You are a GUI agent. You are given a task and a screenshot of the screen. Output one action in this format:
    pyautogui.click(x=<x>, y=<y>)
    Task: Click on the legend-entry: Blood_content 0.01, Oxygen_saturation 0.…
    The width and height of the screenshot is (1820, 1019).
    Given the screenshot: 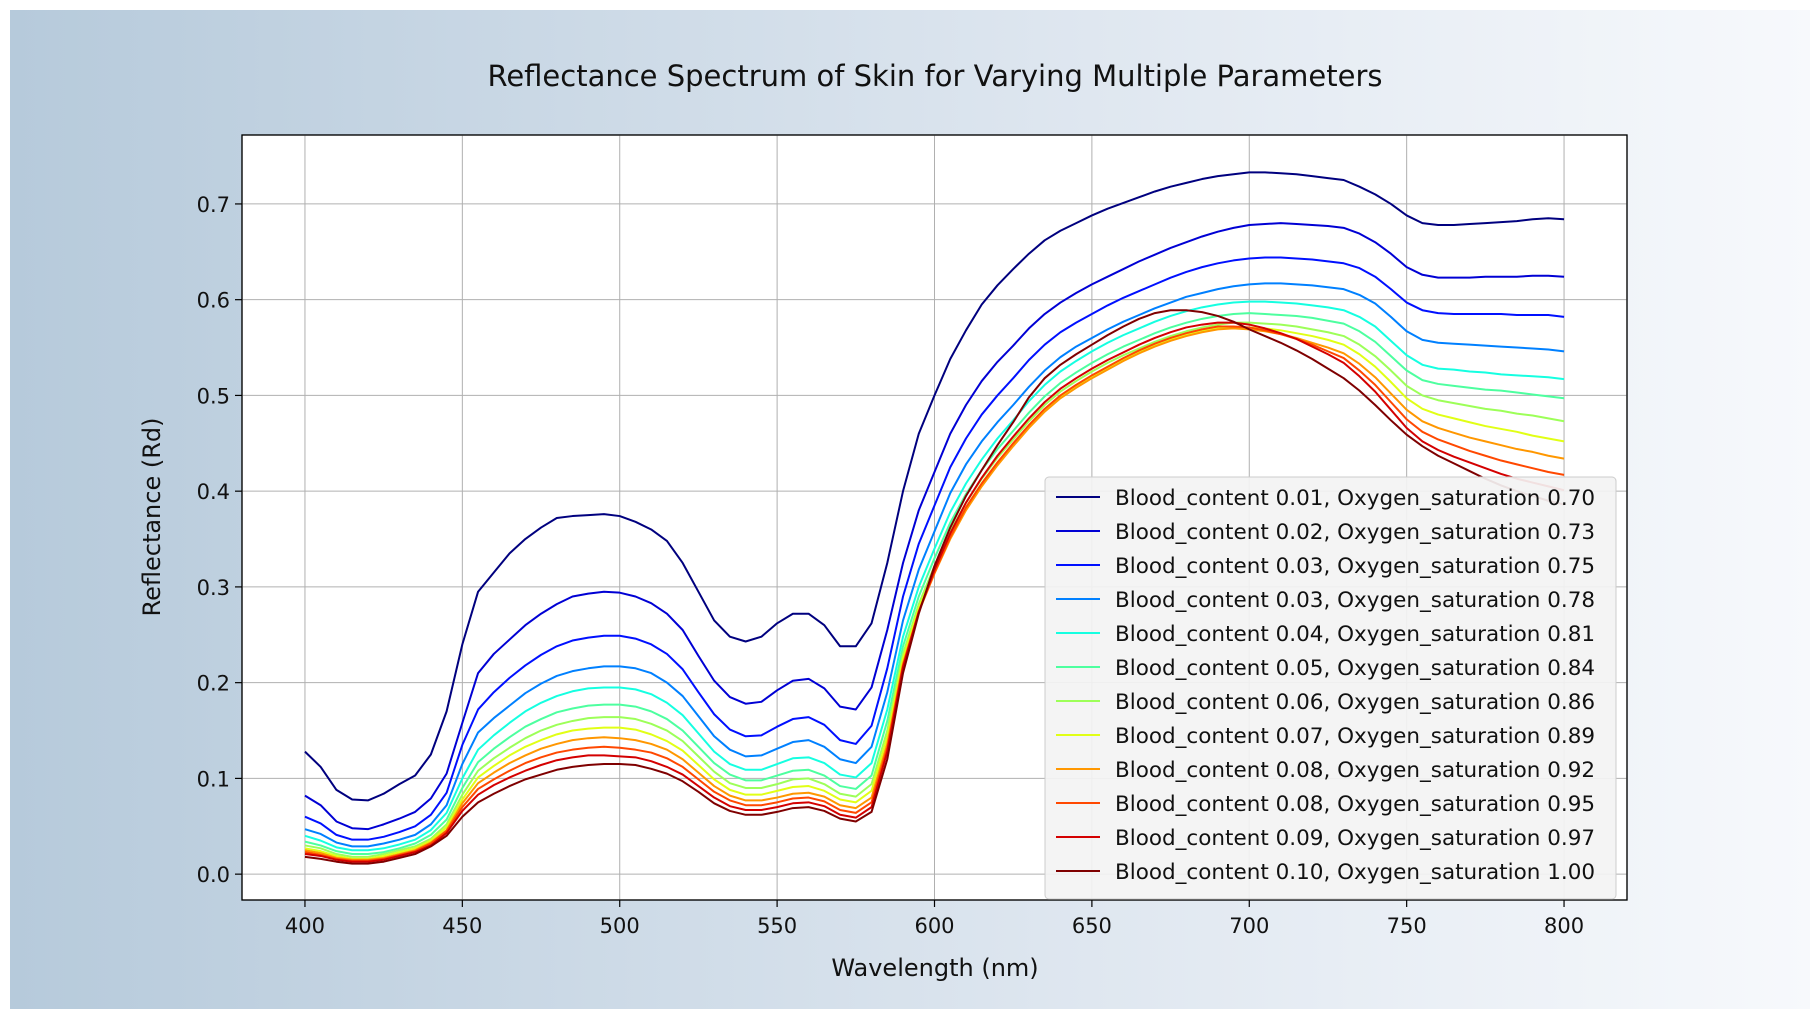 What is the action you would take?
    pyautogui.click(x=1355, y=498)
    